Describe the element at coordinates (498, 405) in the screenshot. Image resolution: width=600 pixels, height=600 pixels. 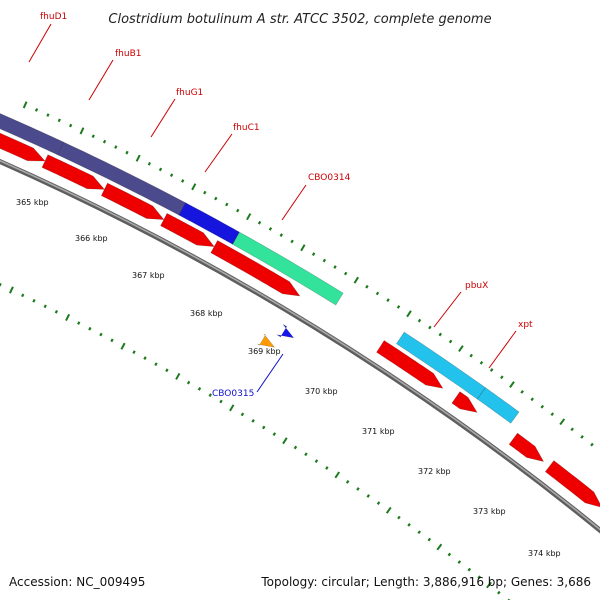
I see `gene-xpt-block` at that location.